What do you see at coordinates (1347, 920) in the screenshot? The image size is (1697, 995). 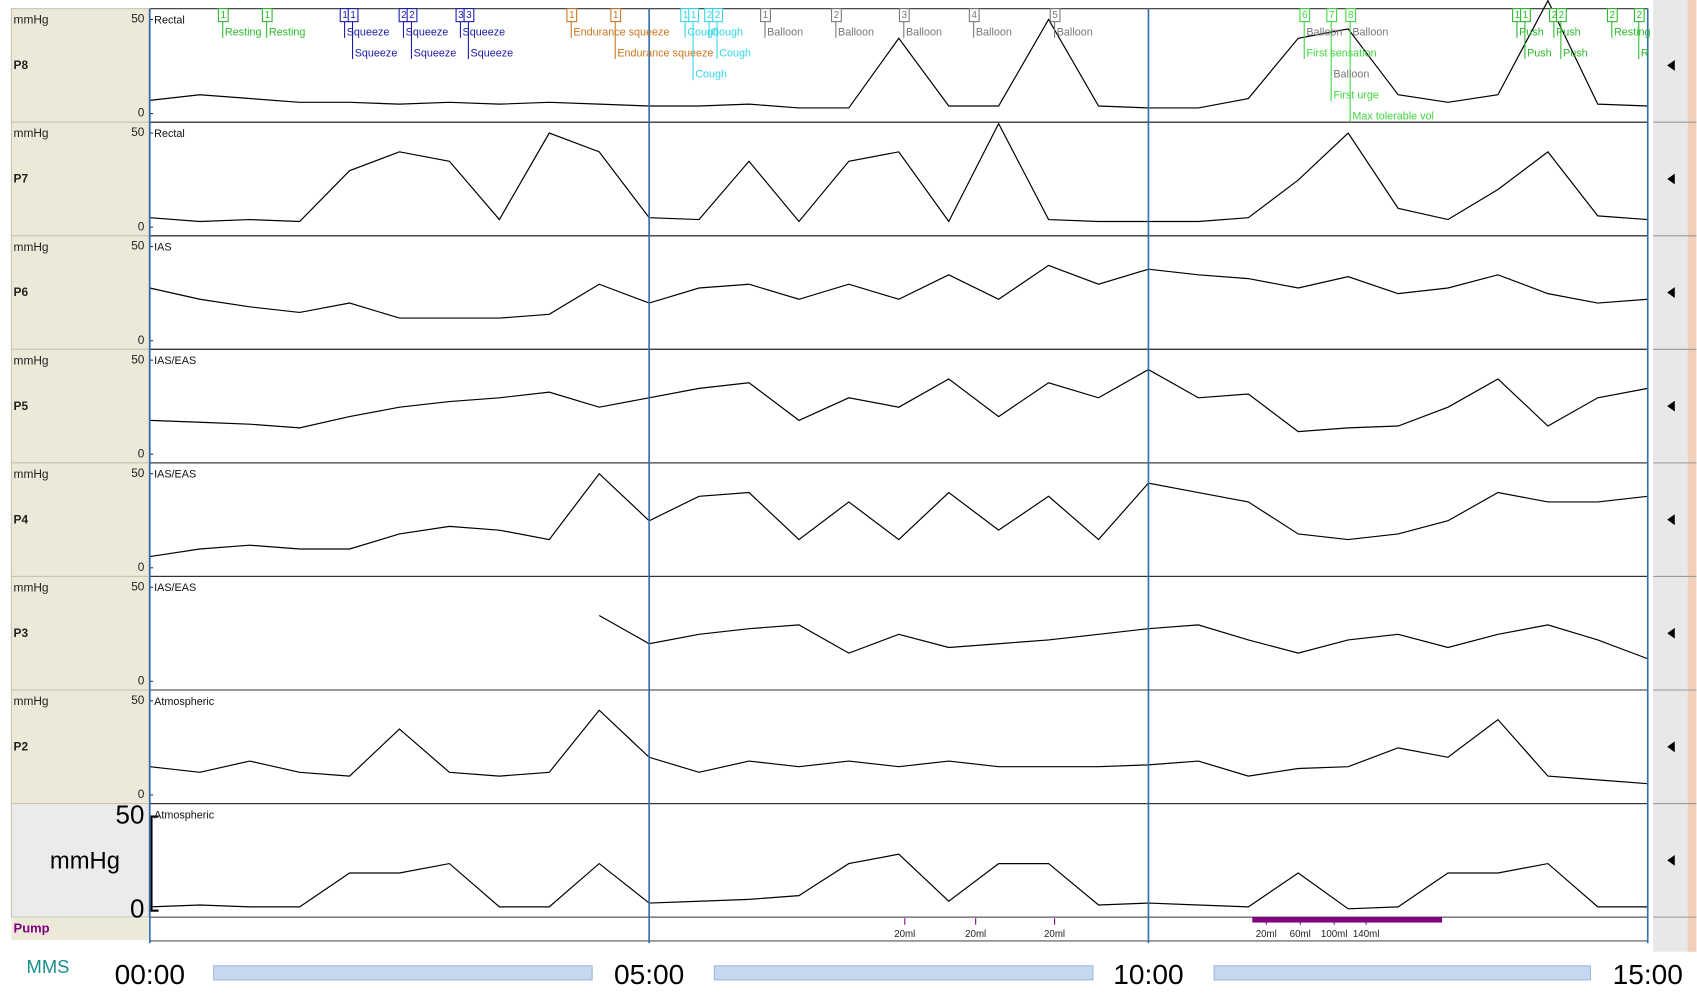 I see `pump-bar` at bounding box center [1347, 920].